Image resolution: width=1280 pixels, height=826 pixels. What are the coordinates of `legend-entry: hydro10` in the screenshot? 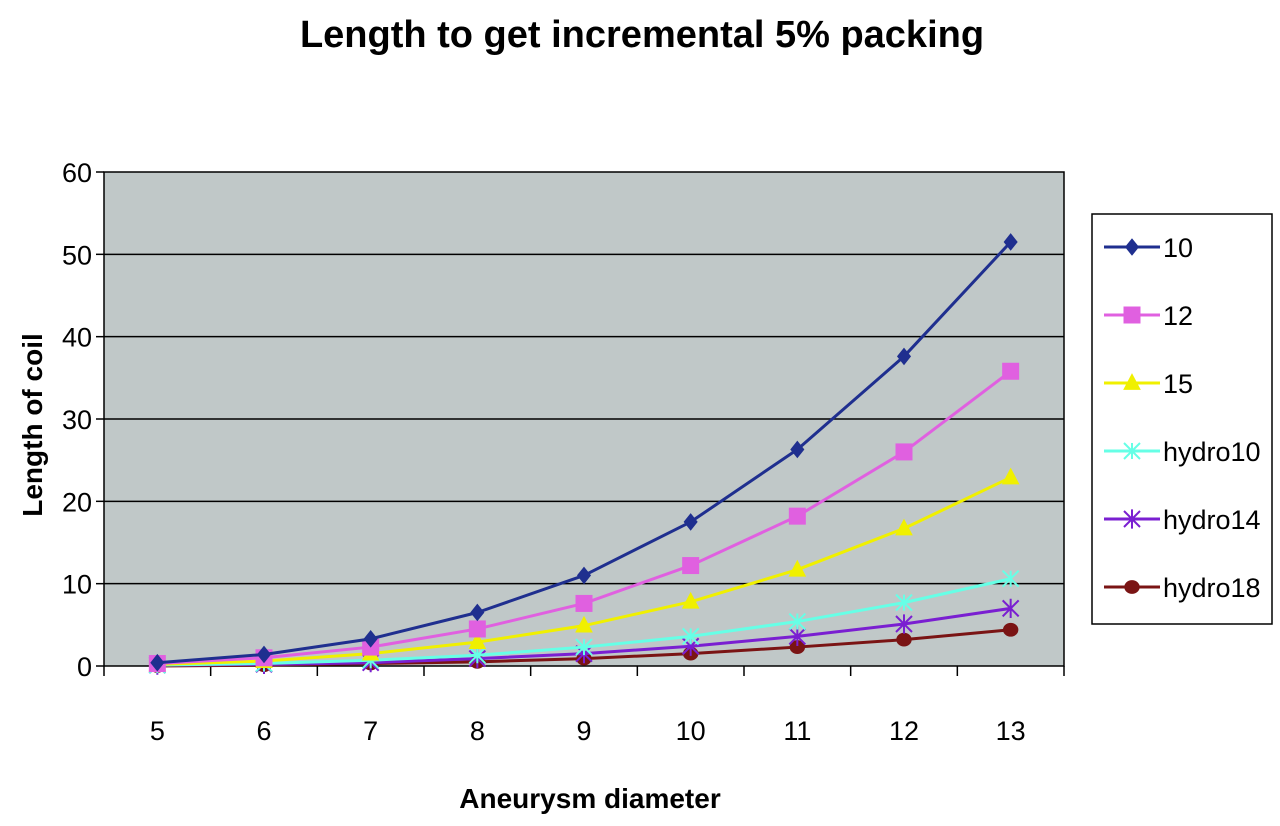 It's located at (1182, 452).